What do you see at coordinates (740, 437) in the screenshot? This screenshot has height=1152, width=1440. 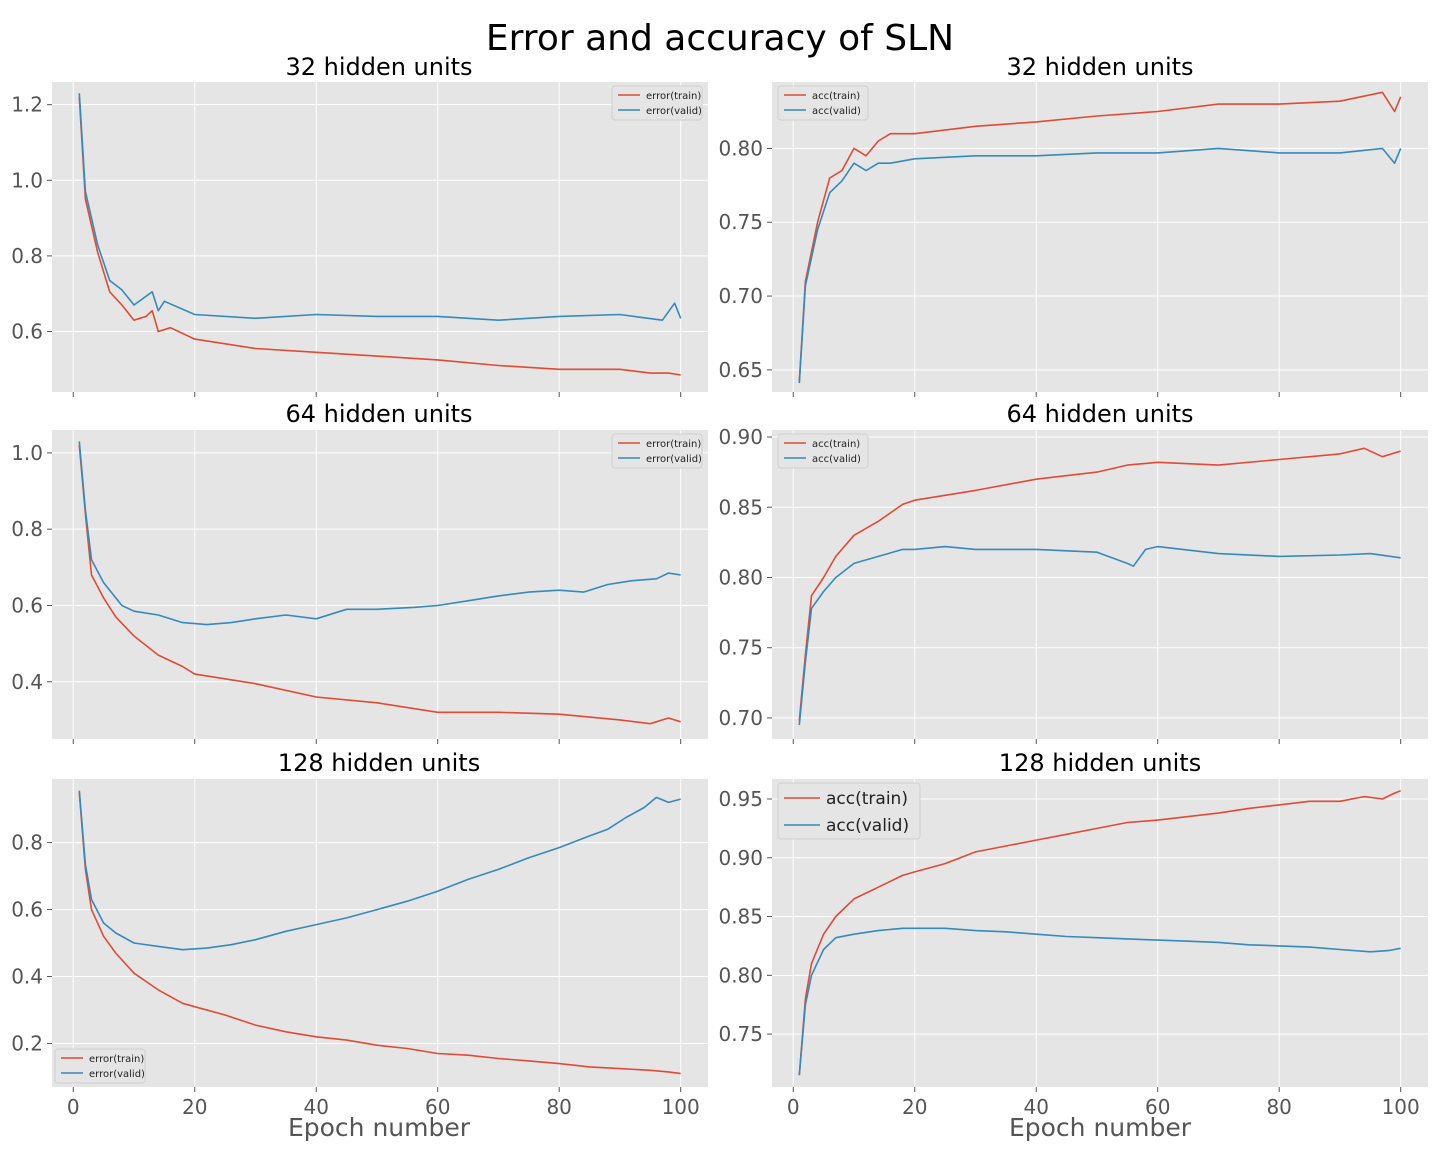 I see `panel-4-y-tick-label: 0.90` at bounding box center [740, 437].